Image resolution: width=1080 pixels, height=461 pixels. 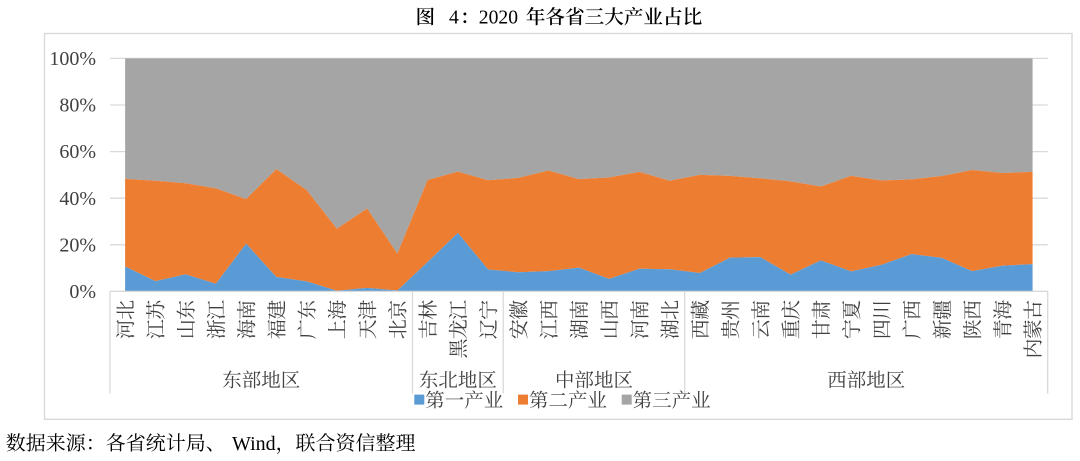 What do you see at coordinates (454, 18) in the screenshot?
I see `svg-text: 4` at bounding box center [454, 18].